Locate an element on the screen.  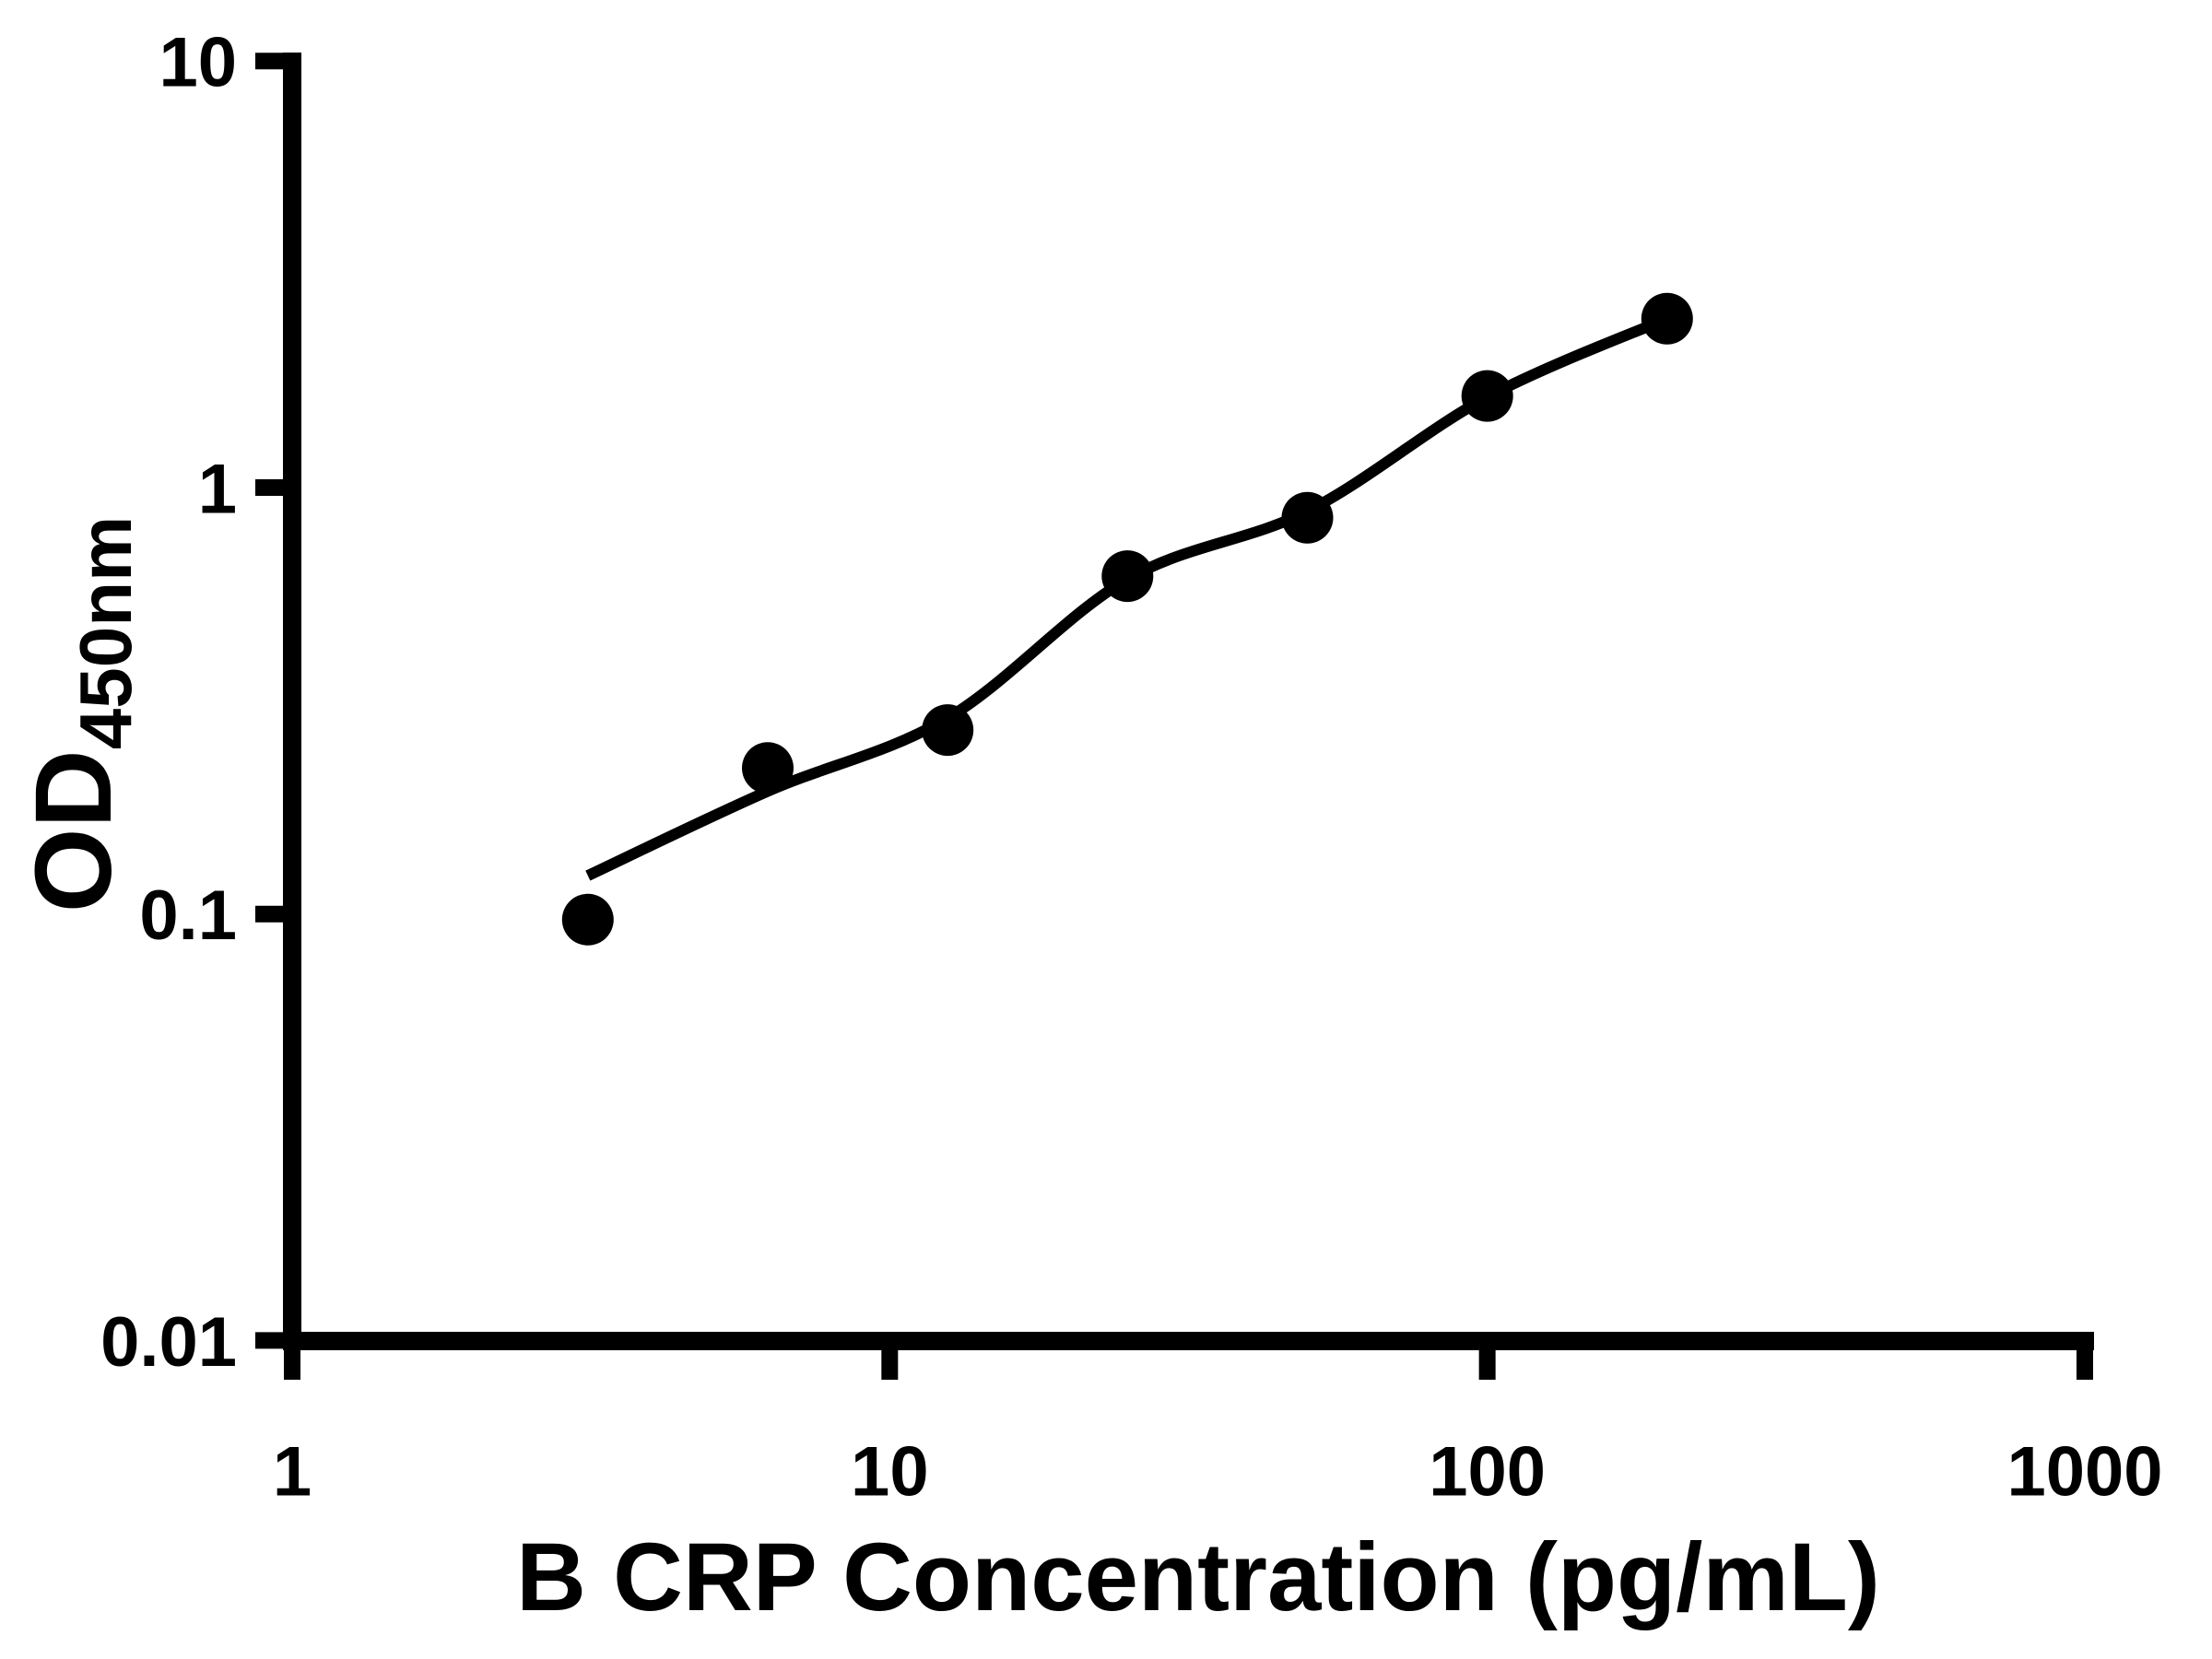
y-tick-label-0.01: 0.01 is located at coordinates (168, 1342).